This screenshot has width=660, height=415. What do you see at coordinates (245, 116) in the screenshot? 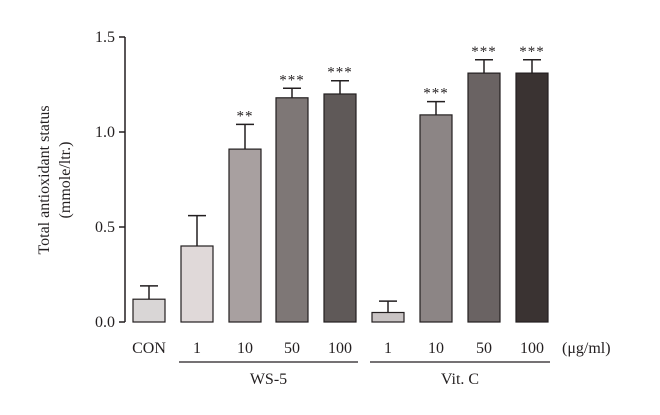
I see `significance-label: **` at bounding box center [245, 116].